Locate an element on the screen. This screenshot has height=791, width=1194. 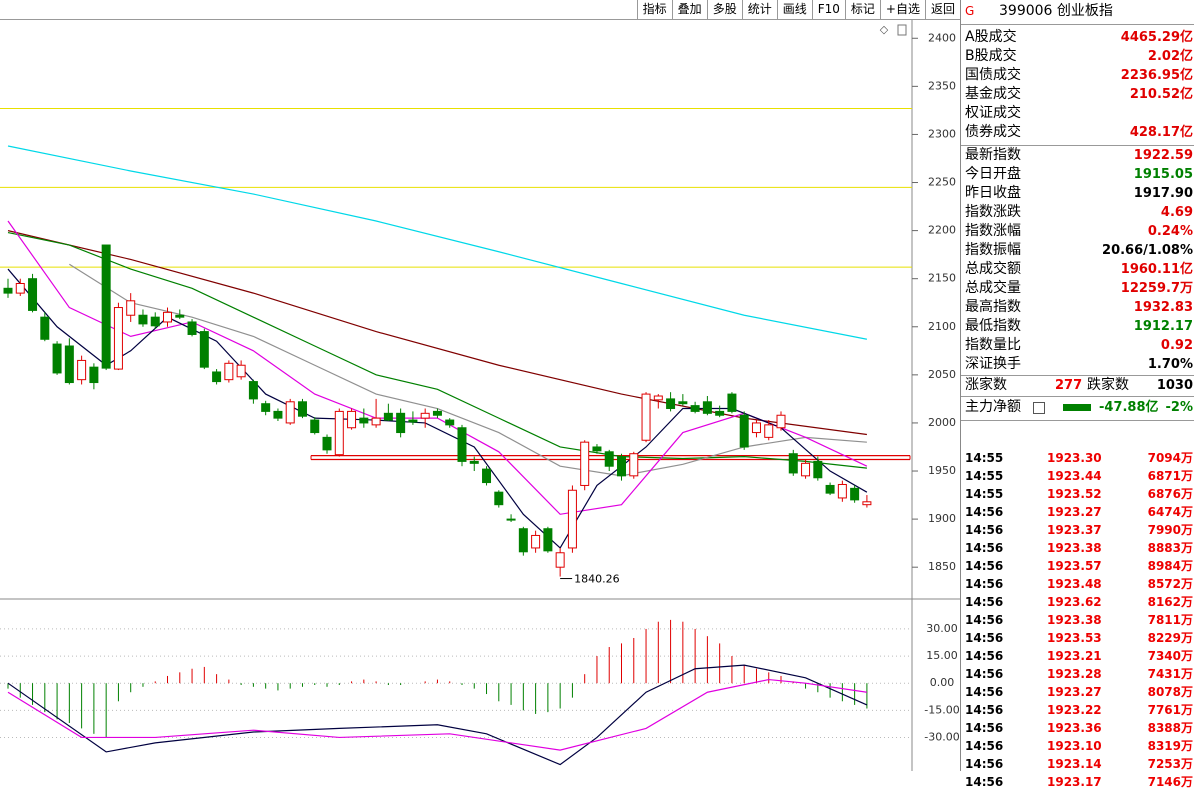
quote-value: 2236.95亿 is located at coordinates (1156, 75).